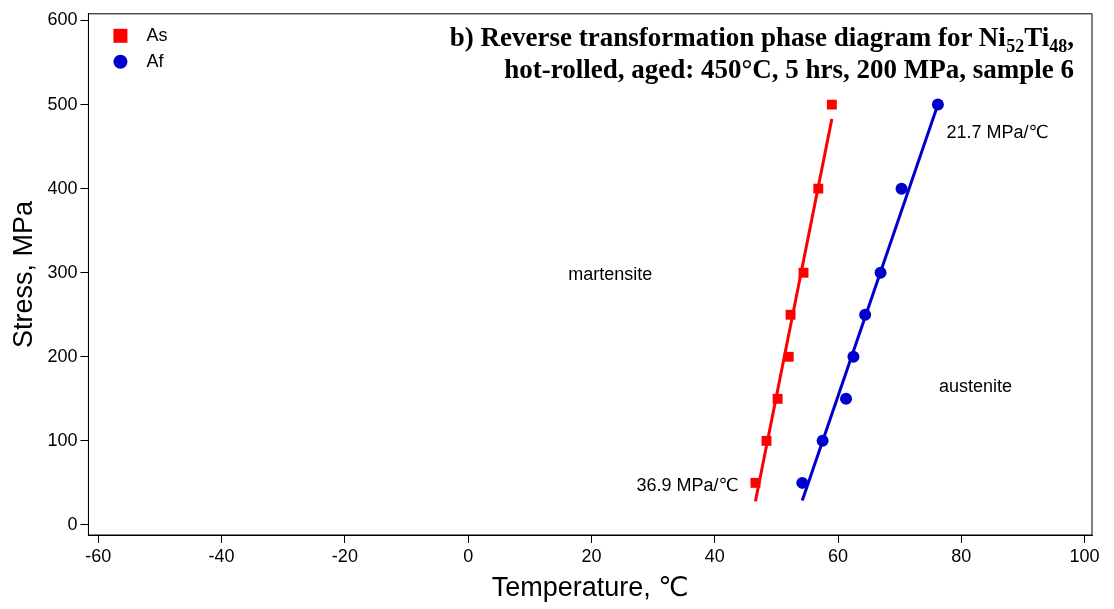 This screenshot has width=1114, height=609. What do you see at coordinates (838, 555) in the screenshot?
I see `x-tick-label: 60` at bounding box center [838, 555].